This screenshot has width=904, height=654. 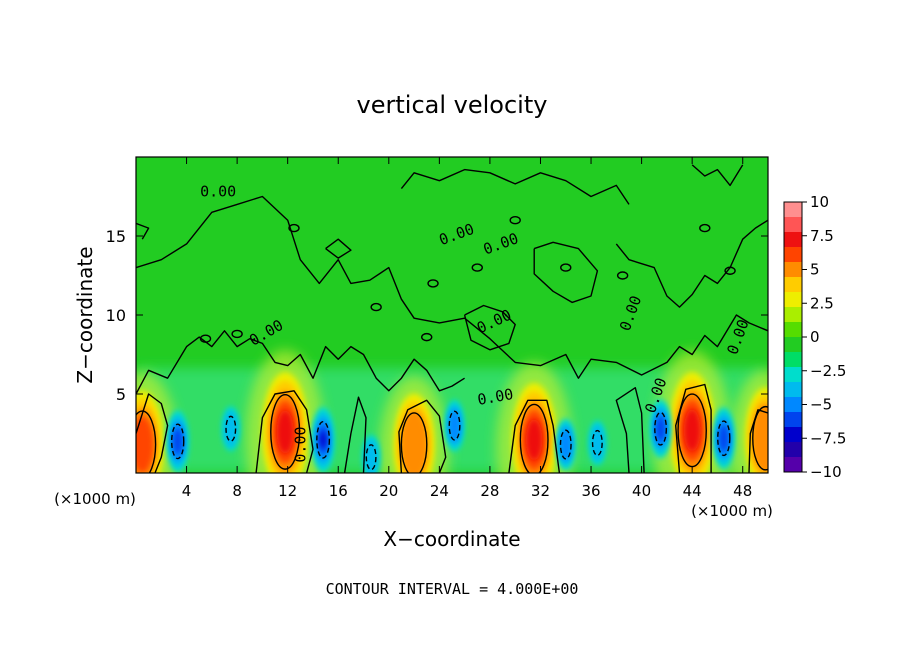 I want to click on x-tick-label: 4, so click(x=187, y=491).